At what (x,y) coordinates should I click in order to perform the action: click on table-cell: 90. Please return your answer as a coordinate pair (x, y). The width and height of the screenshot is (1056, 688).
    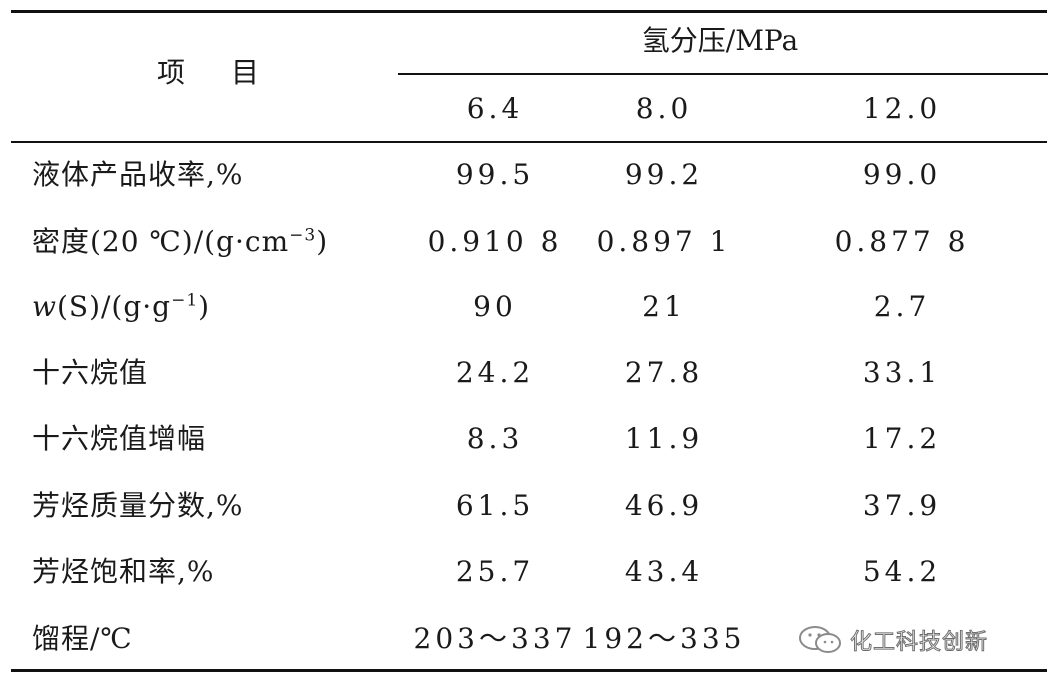
    Looking at the image, I should click on (495, 306).